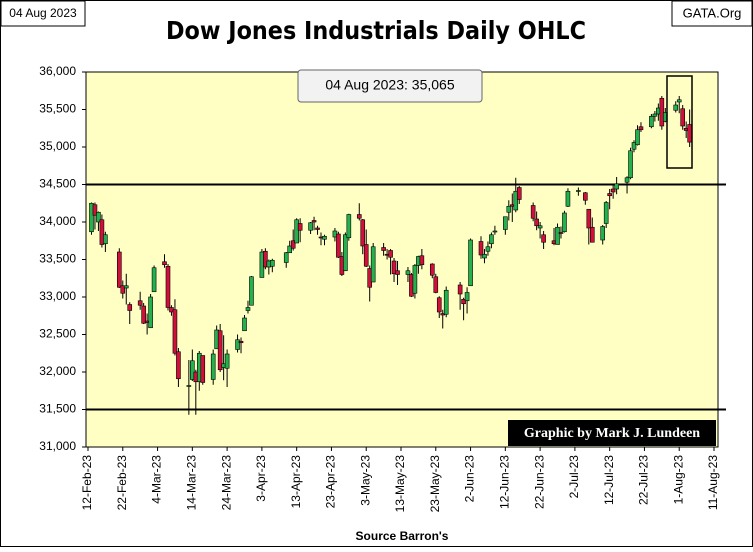  Describe the element at coordinates (389, 85) in the screenshot. I see `annotation: 04 Aug 2023: 35,065` at that location.